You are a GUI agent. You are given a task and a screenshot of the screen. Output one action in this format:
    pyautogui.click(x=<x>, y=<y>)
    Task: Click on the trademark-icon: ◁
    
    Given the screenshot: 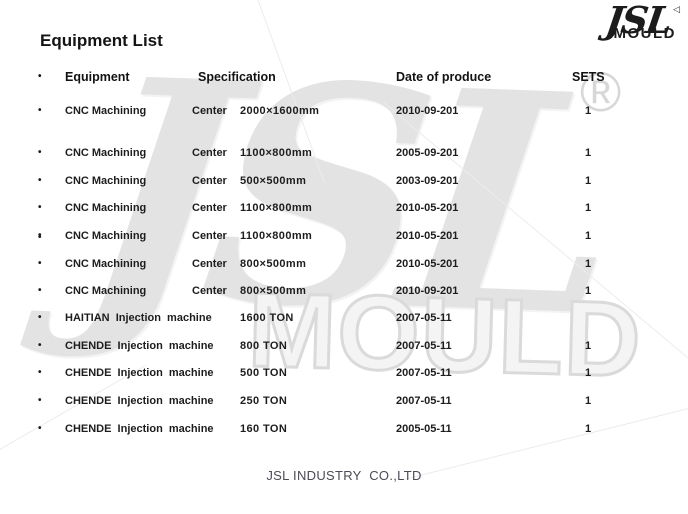 What is the action you would take?
    pyautogui.click(x=676, y=9)
    